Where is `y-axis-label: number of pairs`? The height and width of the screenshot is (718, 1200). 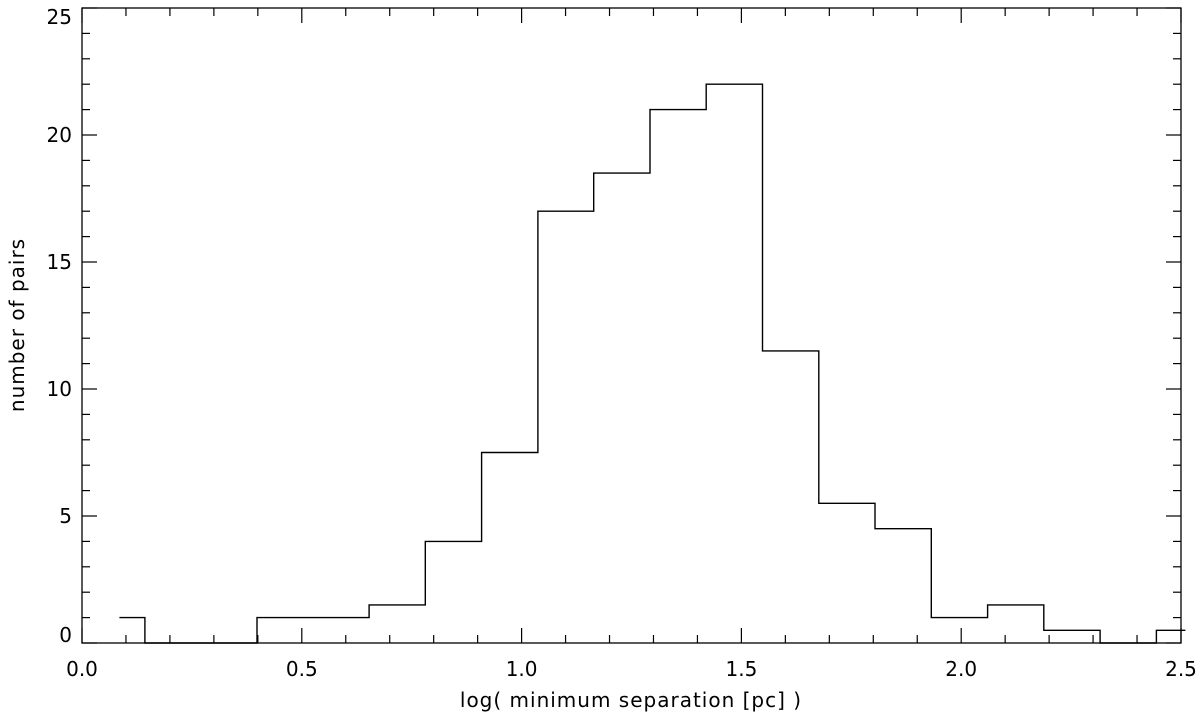 y-axis-label: number of pairs is located at coordinates (17, 325).